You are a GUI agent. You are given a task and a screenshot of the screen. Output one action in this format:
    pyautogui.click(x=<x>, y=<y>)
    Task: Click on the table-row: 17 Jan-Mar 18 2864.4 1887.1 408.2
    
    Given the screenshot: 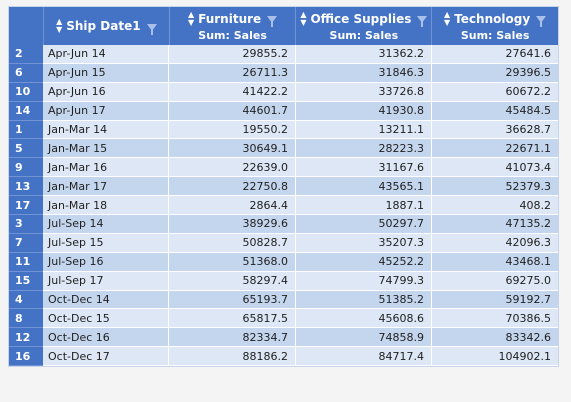 What is the action you would take?
    pyautogui.click(x=283, y=206)
    